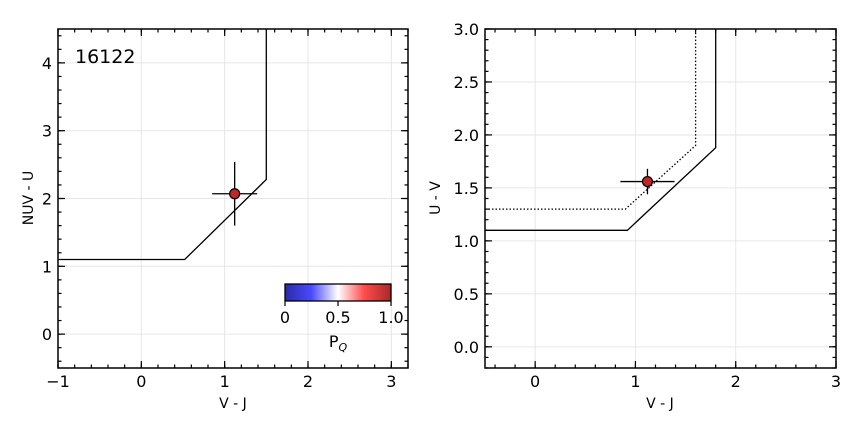 The image size is (864, 432). What do you see at coordinates (466, 29) in the screenshot?
I see `y-tick-label: 3.0` at bounding box center [466, 29].